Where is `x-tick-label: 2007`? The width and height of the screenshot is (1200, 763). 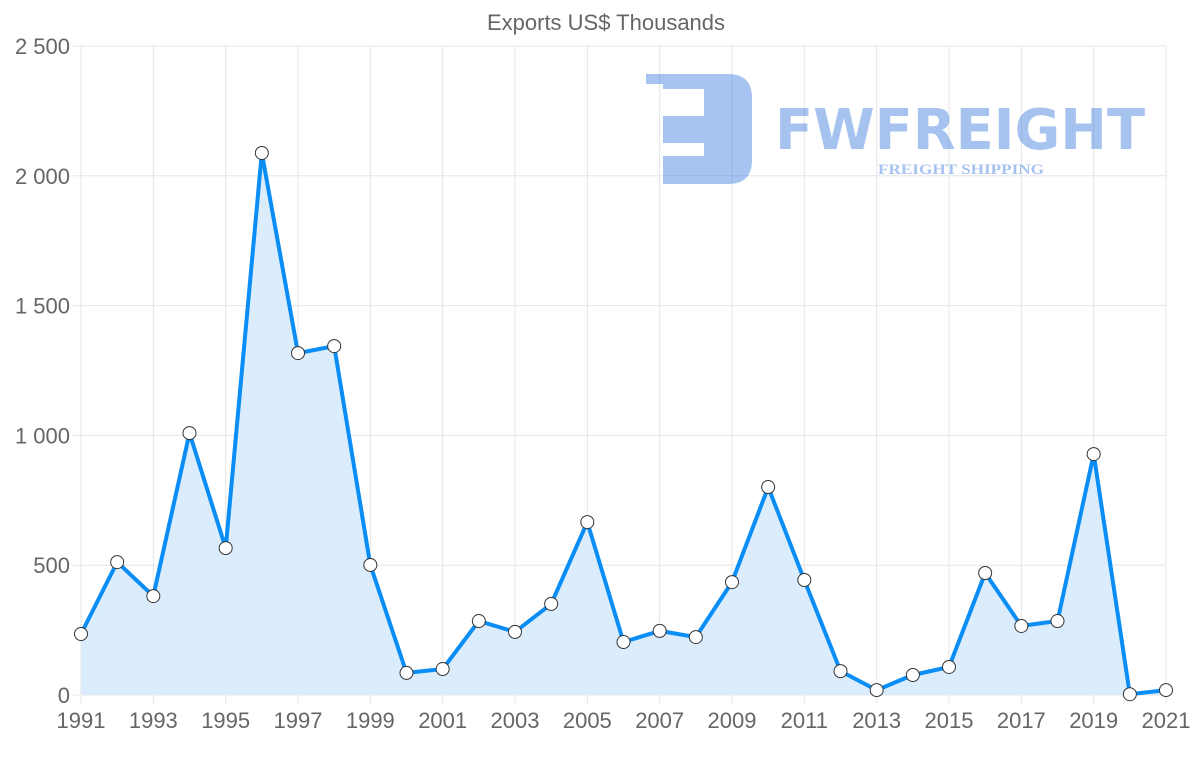 x-tick-label: 2007 is located at coordinates (659, 720).